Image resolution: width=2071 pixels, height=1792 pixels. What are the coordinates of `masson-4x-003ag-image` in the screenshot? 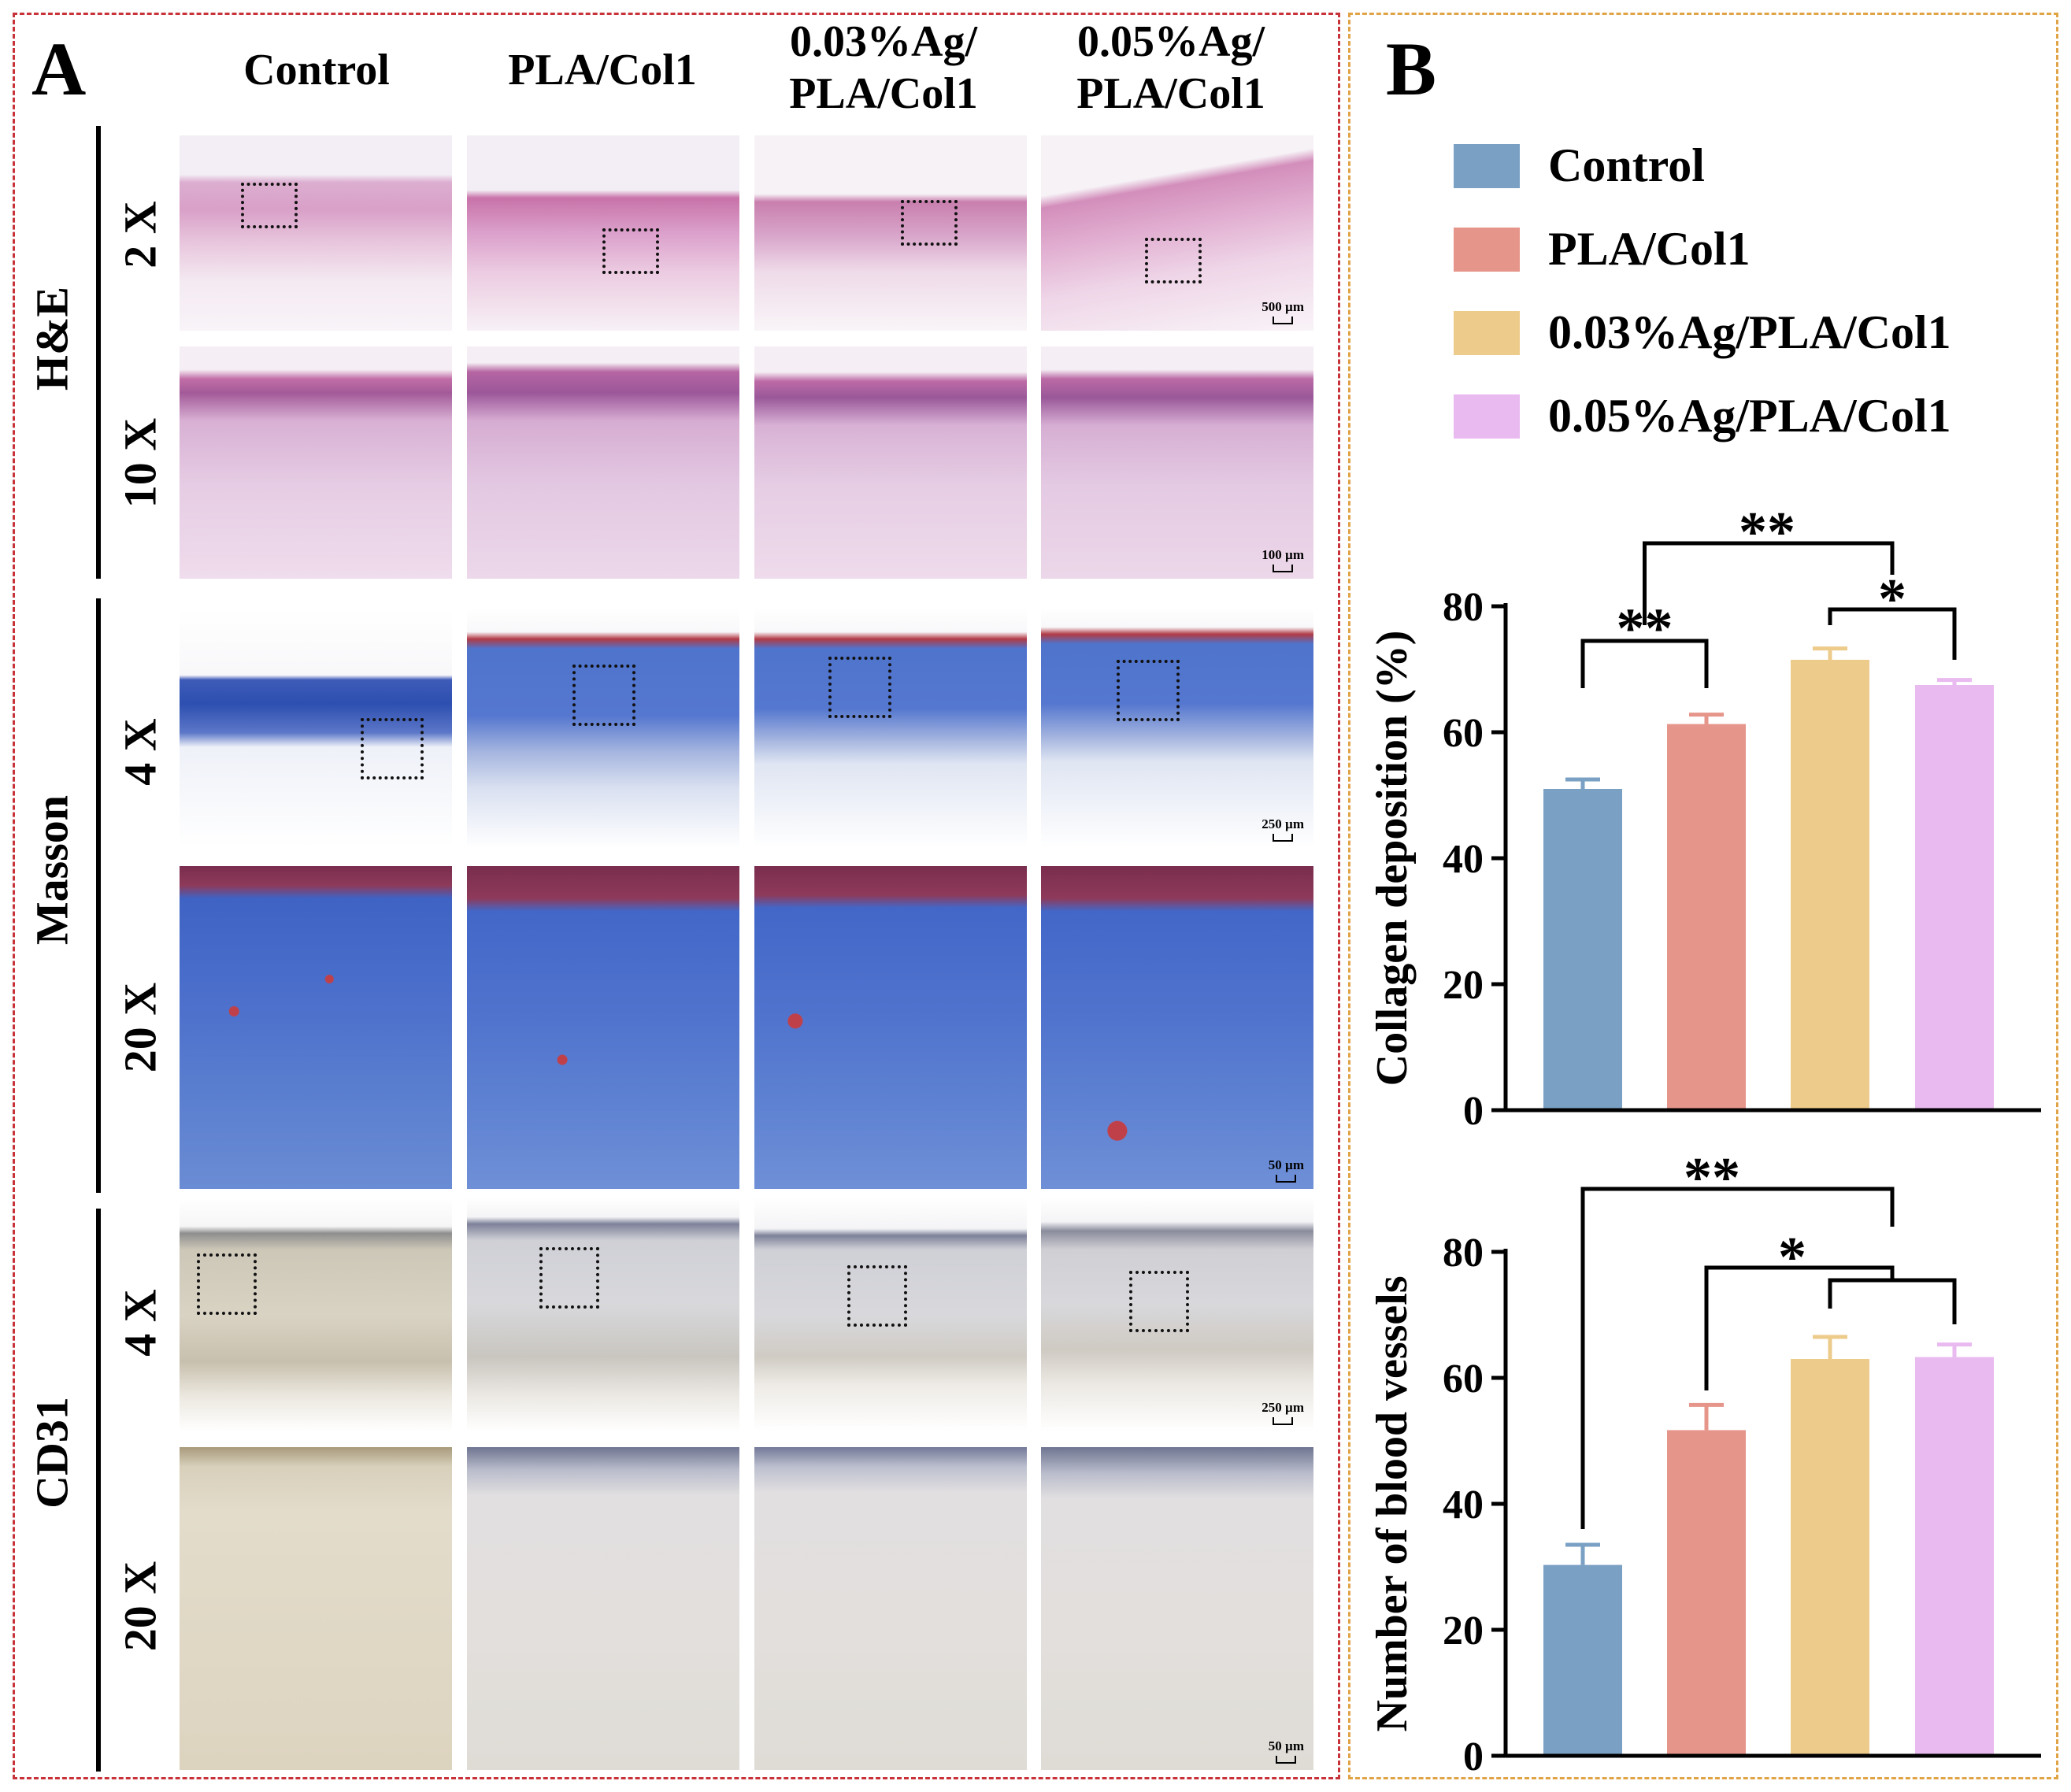 It's located at (890, 728).